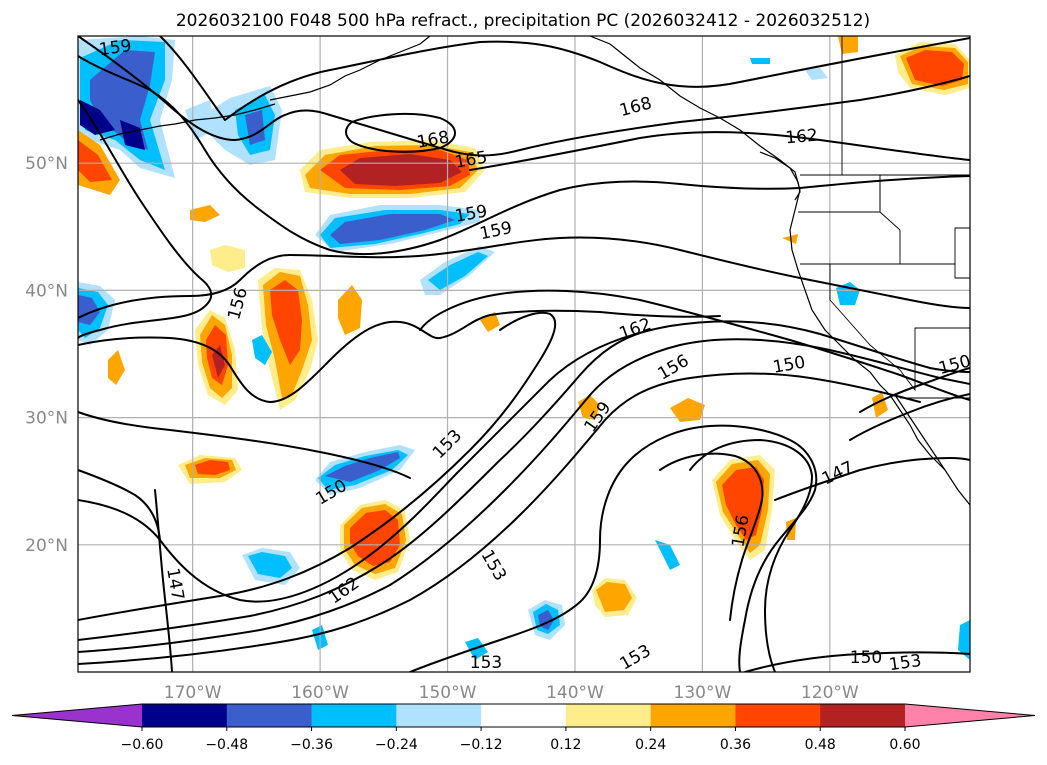 This screenshot has height=765, width=1047. I want to click on shade-wc-red, so click(286, 322).